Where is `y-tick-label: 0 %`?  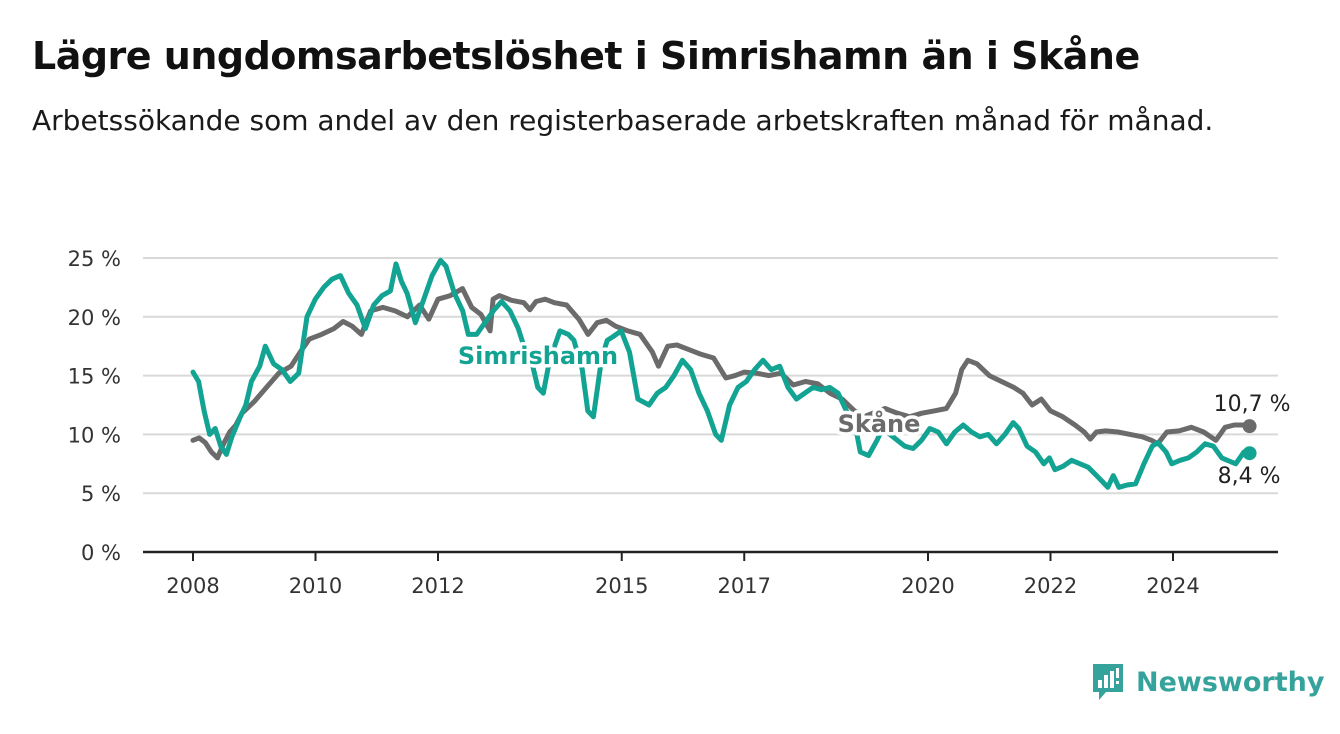 y-tick-label: 0 % is located at coordinates (101, 553).